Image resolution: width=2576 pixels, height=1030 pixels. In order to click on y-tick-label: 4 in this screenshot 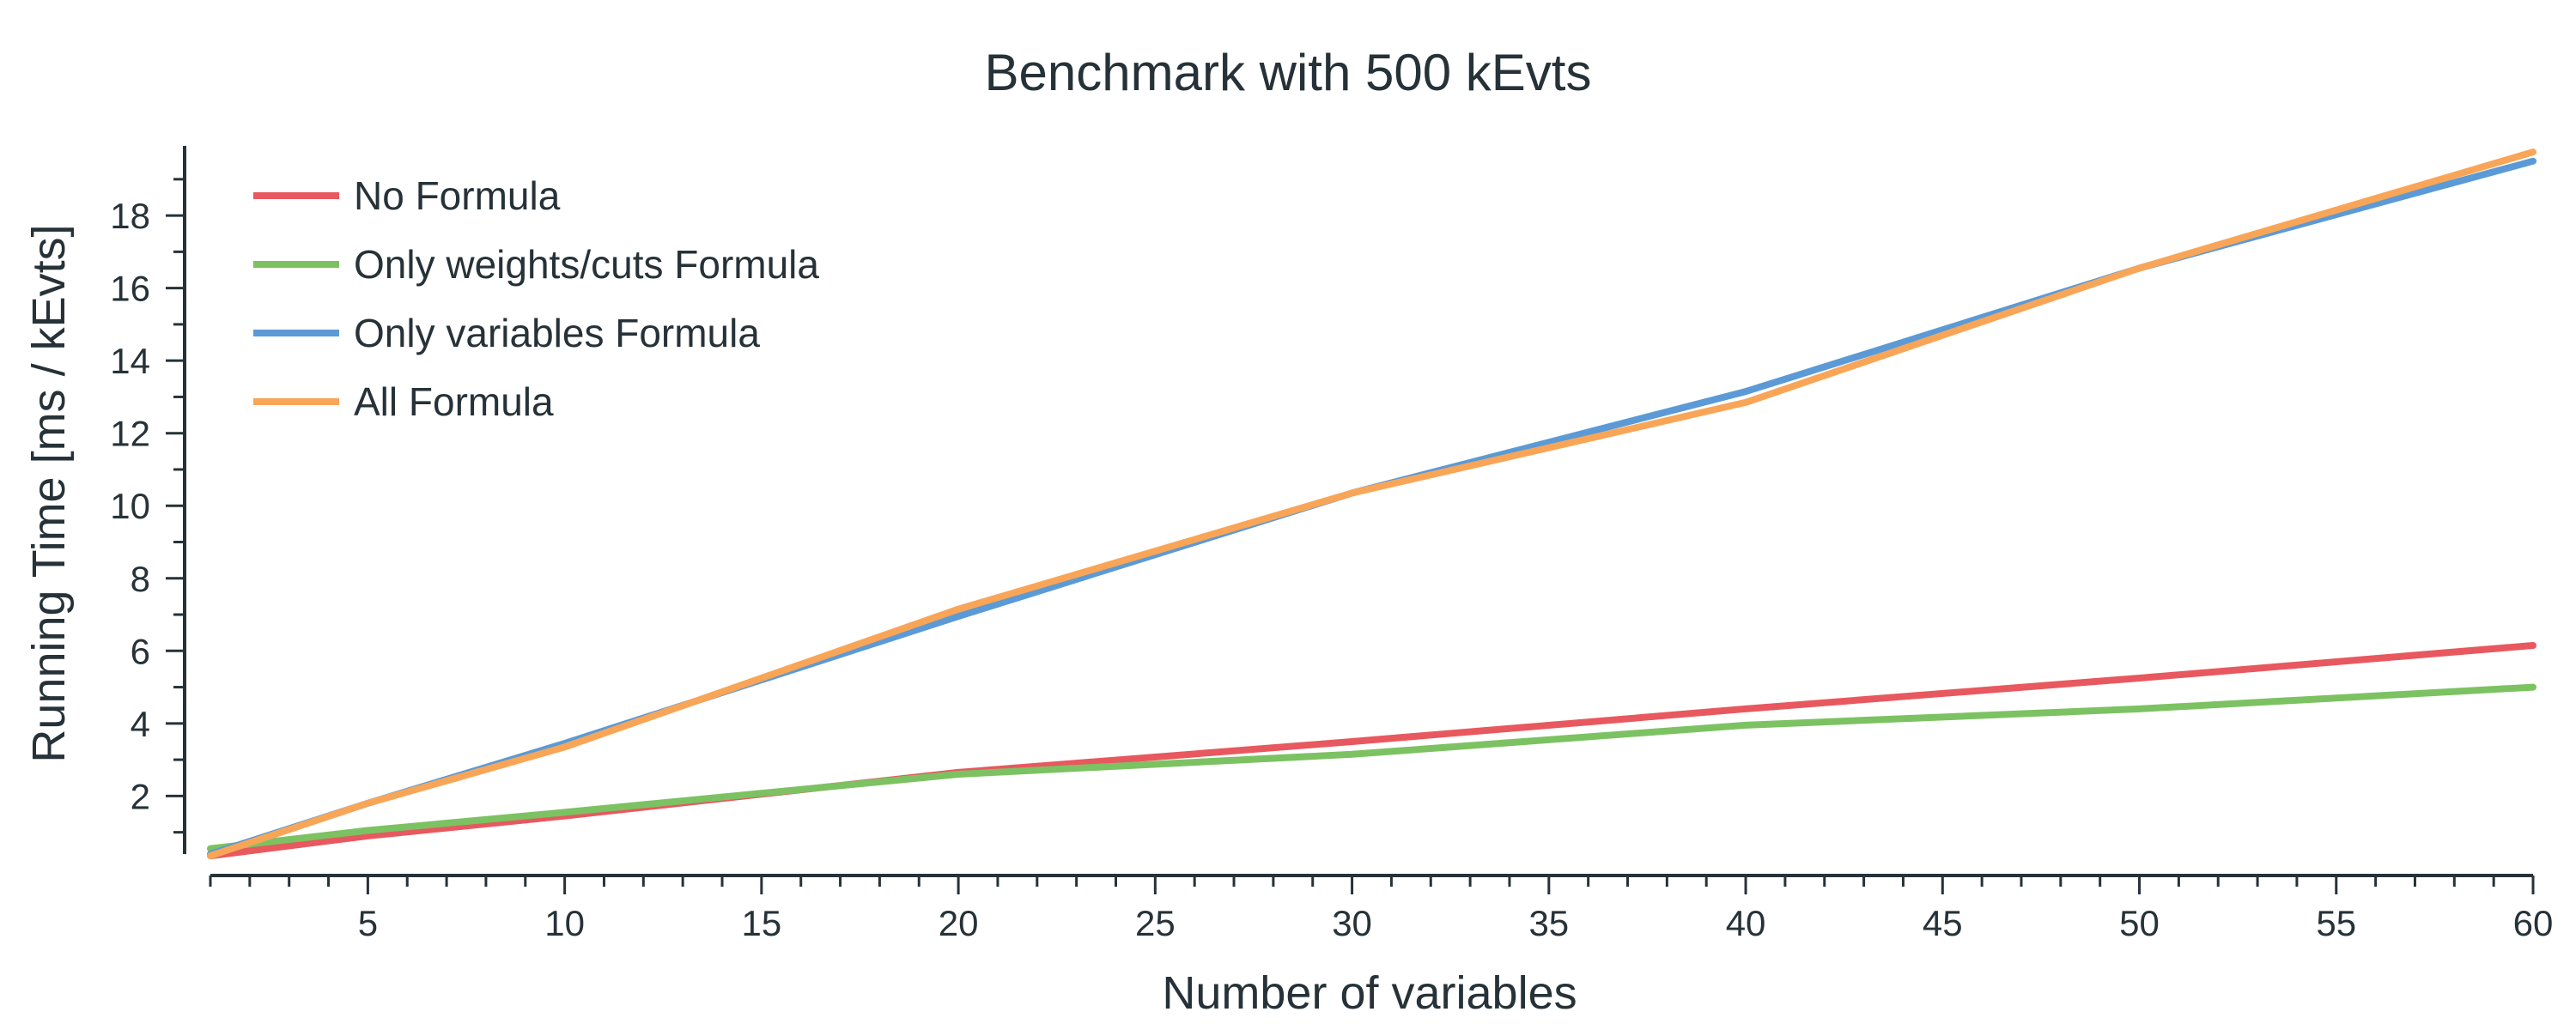, I will do `click(140, 724)`.